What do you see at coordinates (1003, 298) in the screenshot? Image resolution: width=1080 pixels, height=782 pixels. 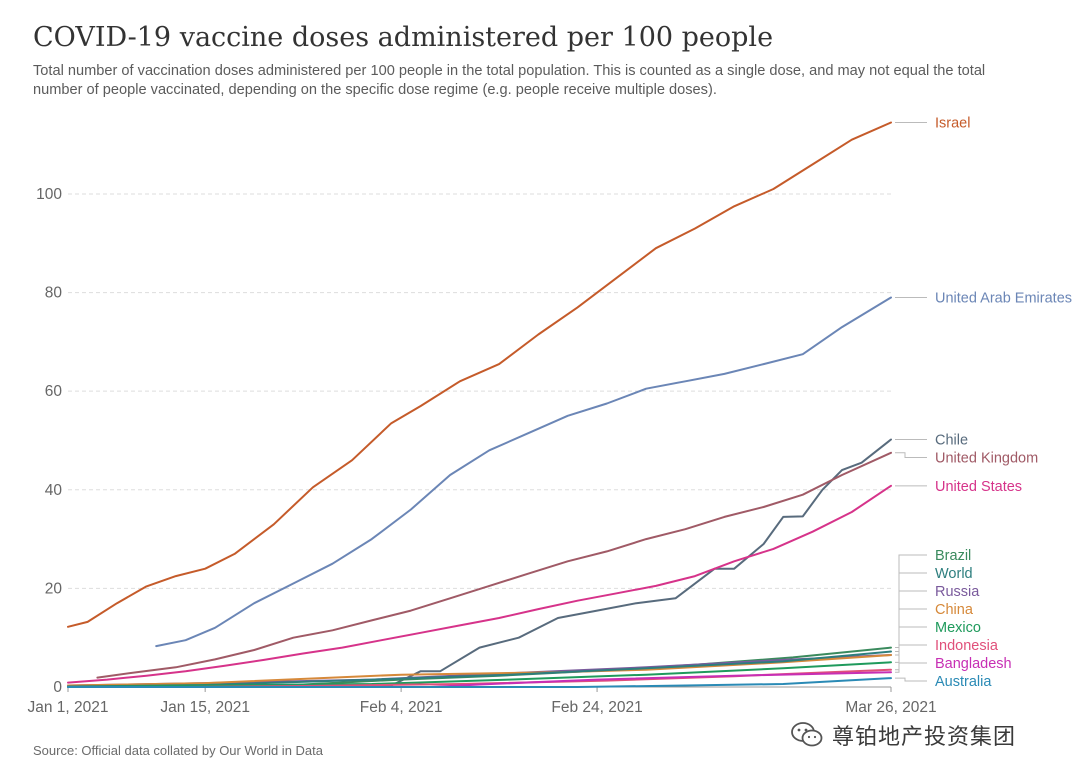 I see `series-label-united-arab-emirates: United Arab Emirates` at bounding box center [1003, 298].